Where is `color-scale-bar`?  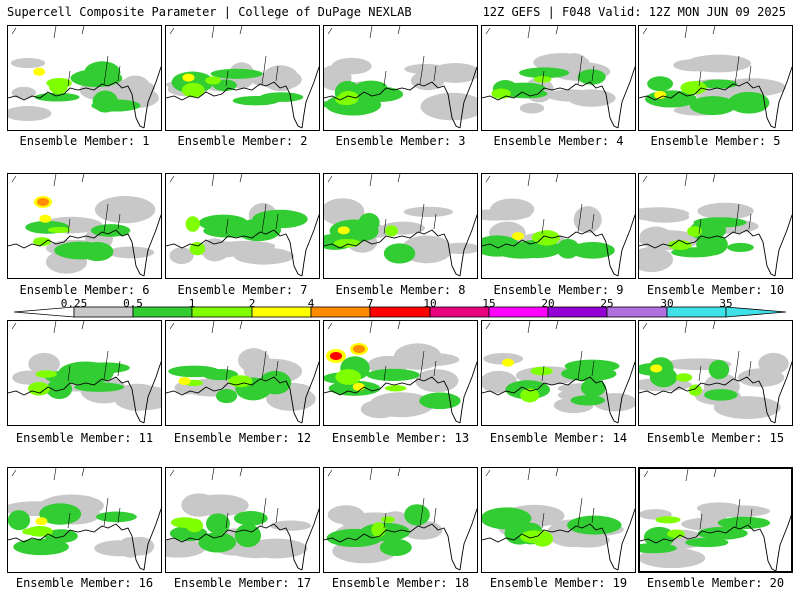 color-scale-bar is located at coordinates (400, 312).